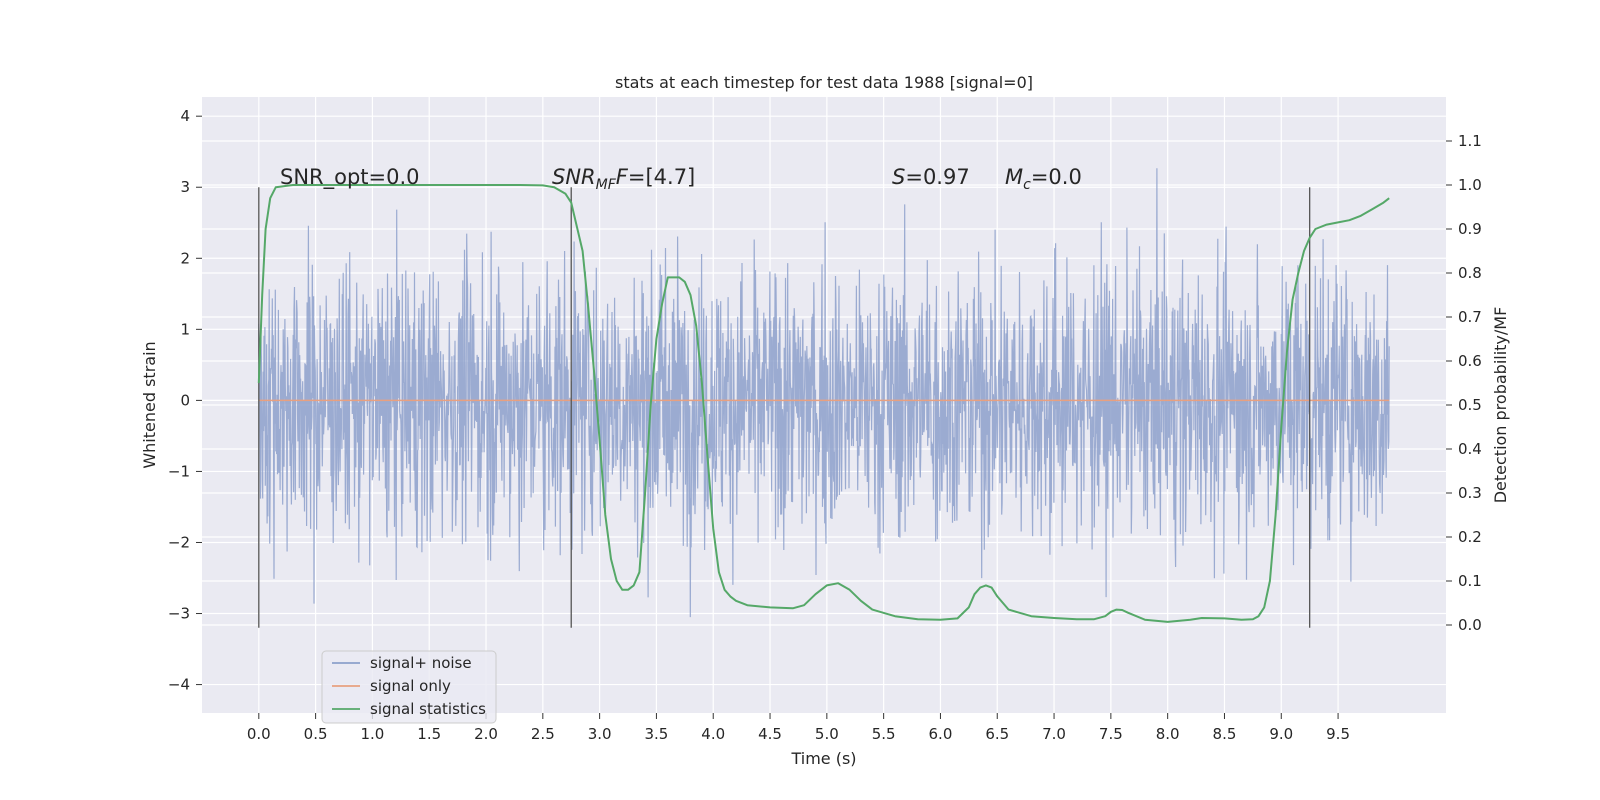 The height and width of the screenshot is (800, 1600). I want to click on mc-symbol: M, so click(1014, 177).